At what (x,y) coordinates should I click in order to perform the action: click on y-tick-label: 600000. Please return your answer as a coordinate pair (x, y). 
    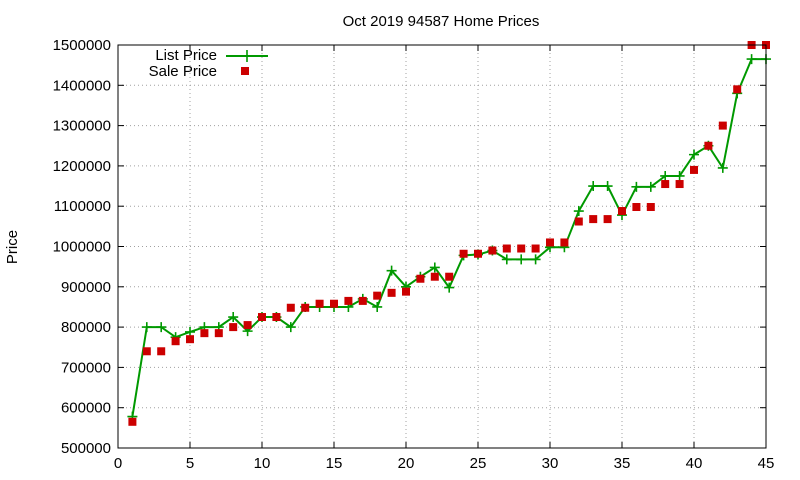
    Looking at the image, I should click on (86, 408).